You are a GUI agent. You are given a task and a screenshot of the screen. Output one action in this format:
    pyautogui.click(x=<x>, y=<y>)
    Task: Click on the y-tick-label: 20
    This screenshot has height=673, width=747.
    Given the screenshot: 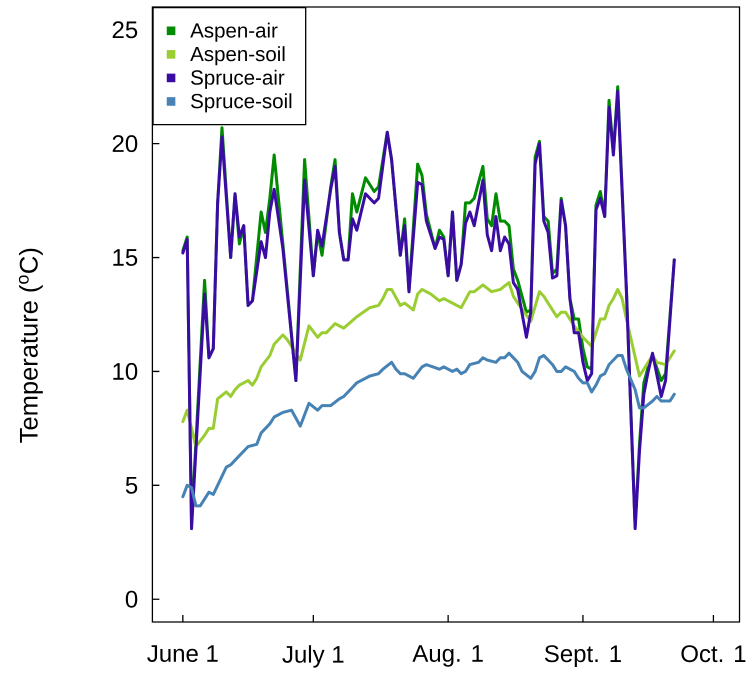 What is the action you would take?
    pyautogui.click(x=125, y=143)
    